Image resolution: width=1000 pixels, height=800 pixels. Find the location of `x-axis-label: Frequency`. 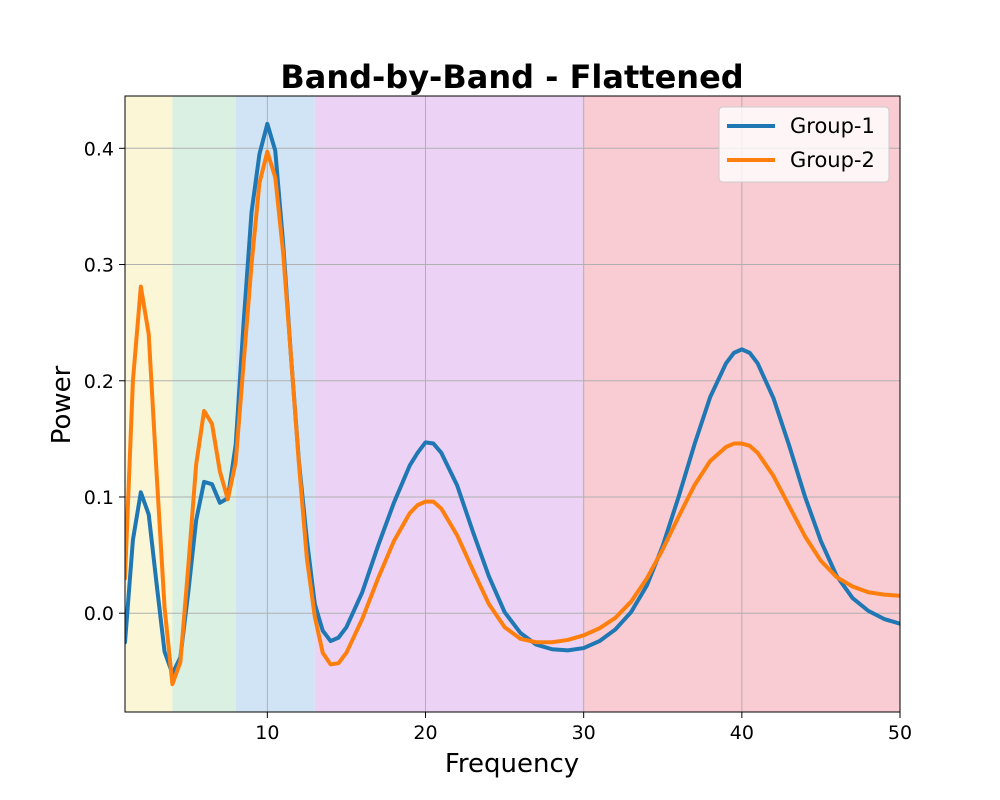

x-axis-label: Frequency is located at coordinates (512, 764).